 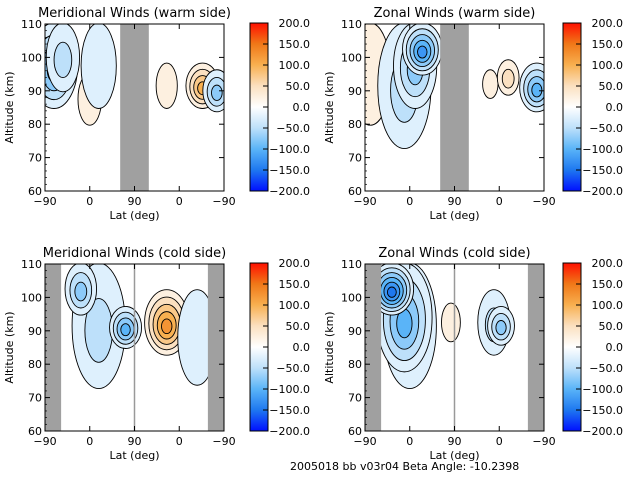 What do you see at coordinates (455, 13) in the screenshot?
I see `panel-title: Zonal Winds (warm side)` at bounding box center [455, 13].